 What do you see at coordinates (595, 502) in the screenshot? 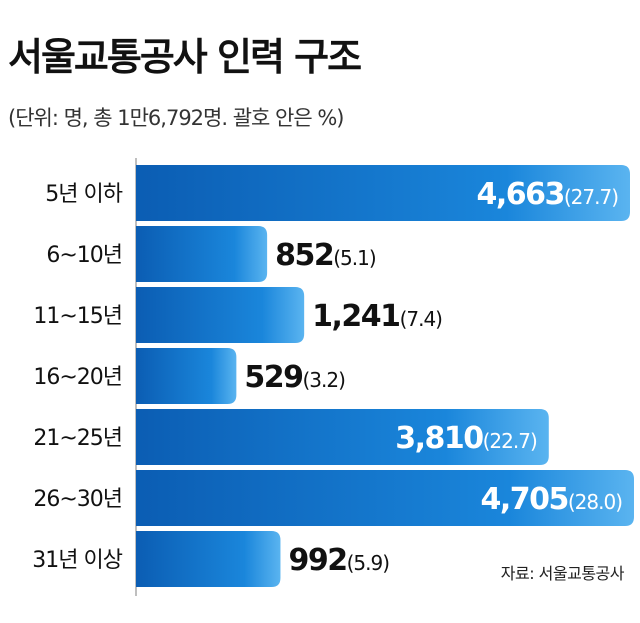
I see `percent-label: (28.0)` at bounding box center [595, 502].